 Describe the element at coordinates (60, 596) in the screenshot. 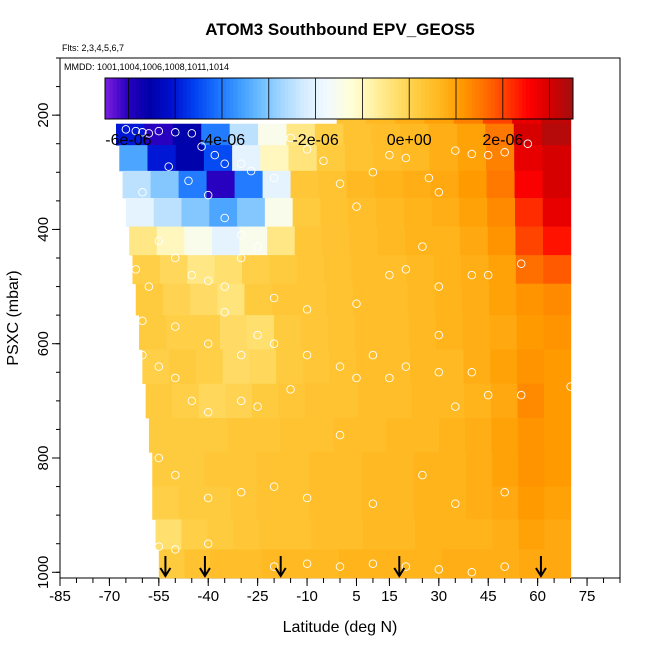

I see `x-tick-label: -85` at that location.